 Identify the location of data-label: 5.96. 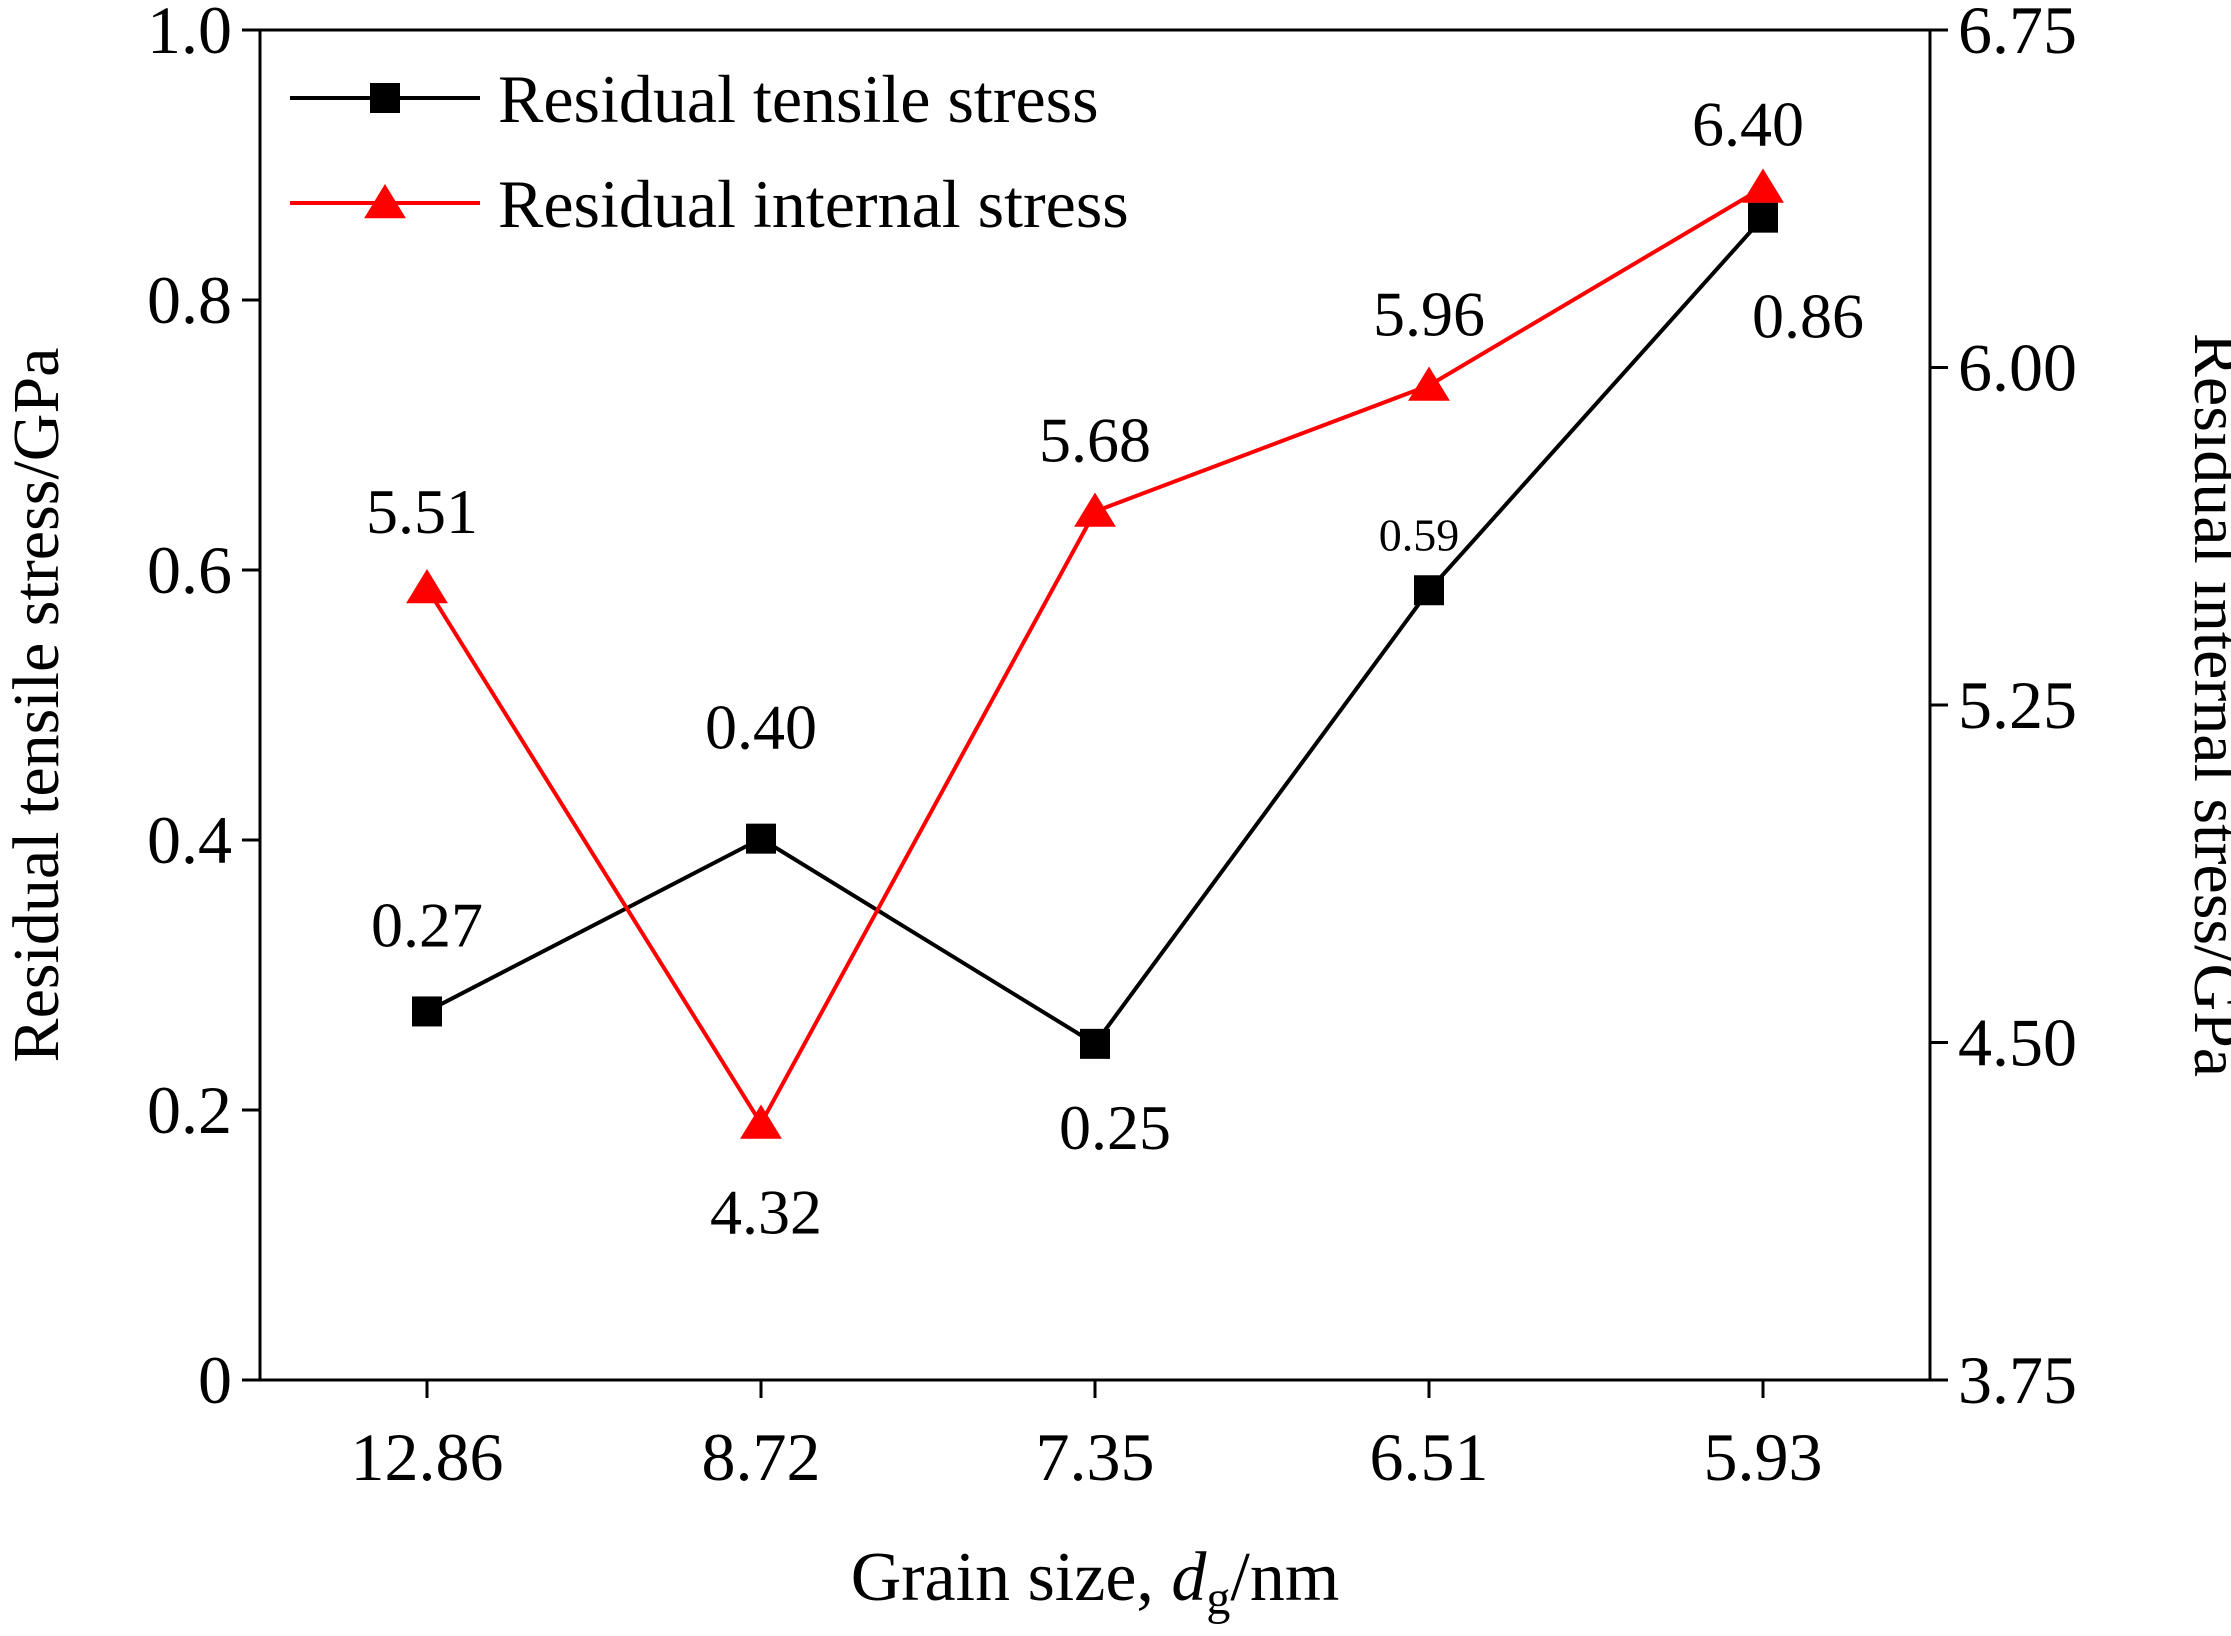
(1429, 314).